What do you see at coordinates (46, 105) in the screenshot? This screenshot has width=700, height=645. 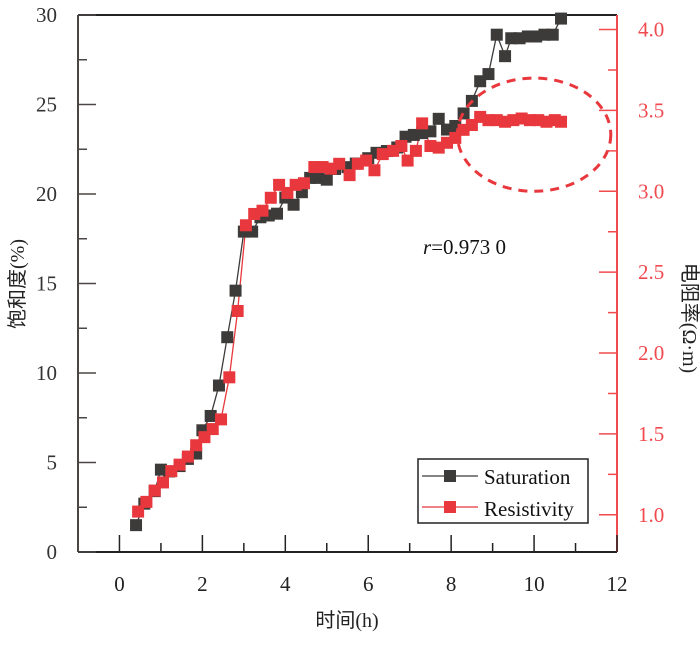 I see `y-tick-label: 25` at bounding box center [46, 105].